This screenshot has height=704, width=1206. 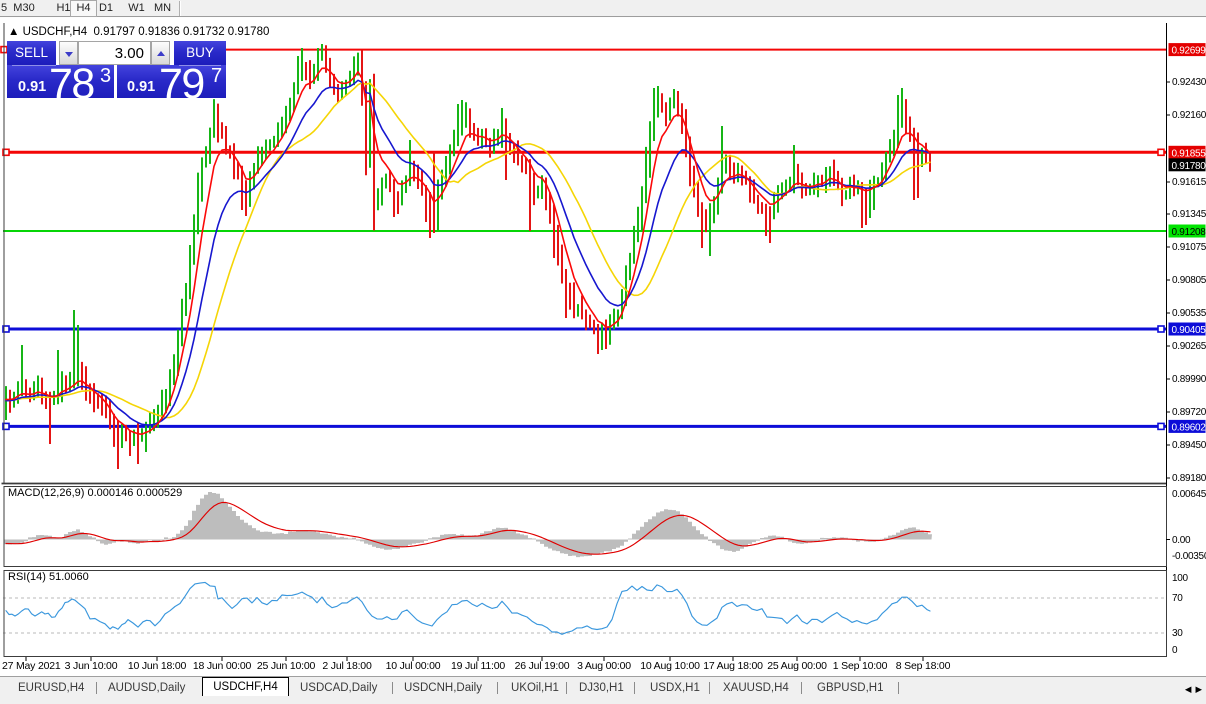 What do you see at coordinates (1189, 346) in the screenshot?
I see `svg-text: 0.90265` at bounding box center [1189, 346].